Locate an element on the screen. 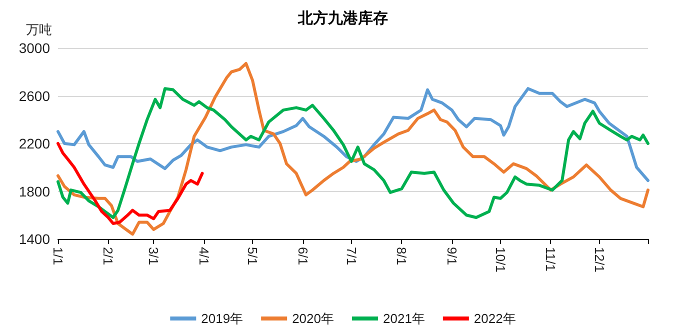 The image size is (686, 334). x-tick-label: 6/1 is located at coordinates (302, 256).